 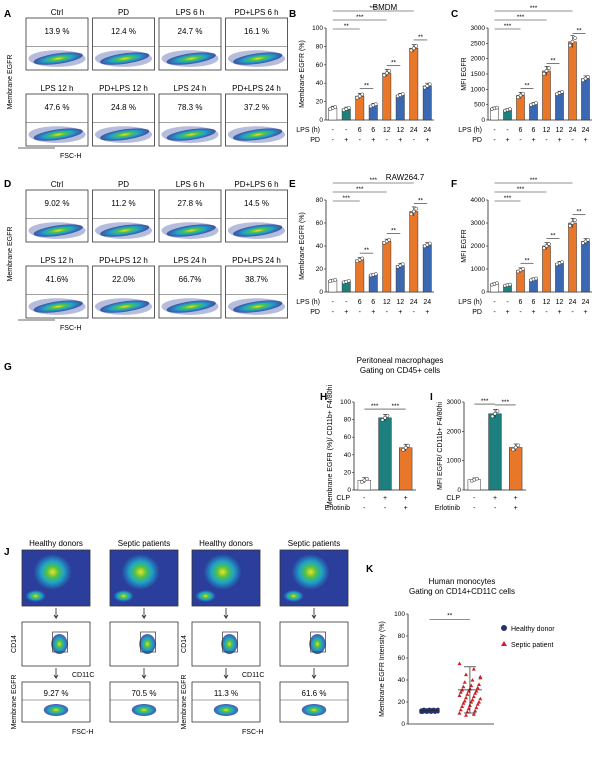 I want to click on flow-title: LPS 12 h, so click(x=57, y=260).